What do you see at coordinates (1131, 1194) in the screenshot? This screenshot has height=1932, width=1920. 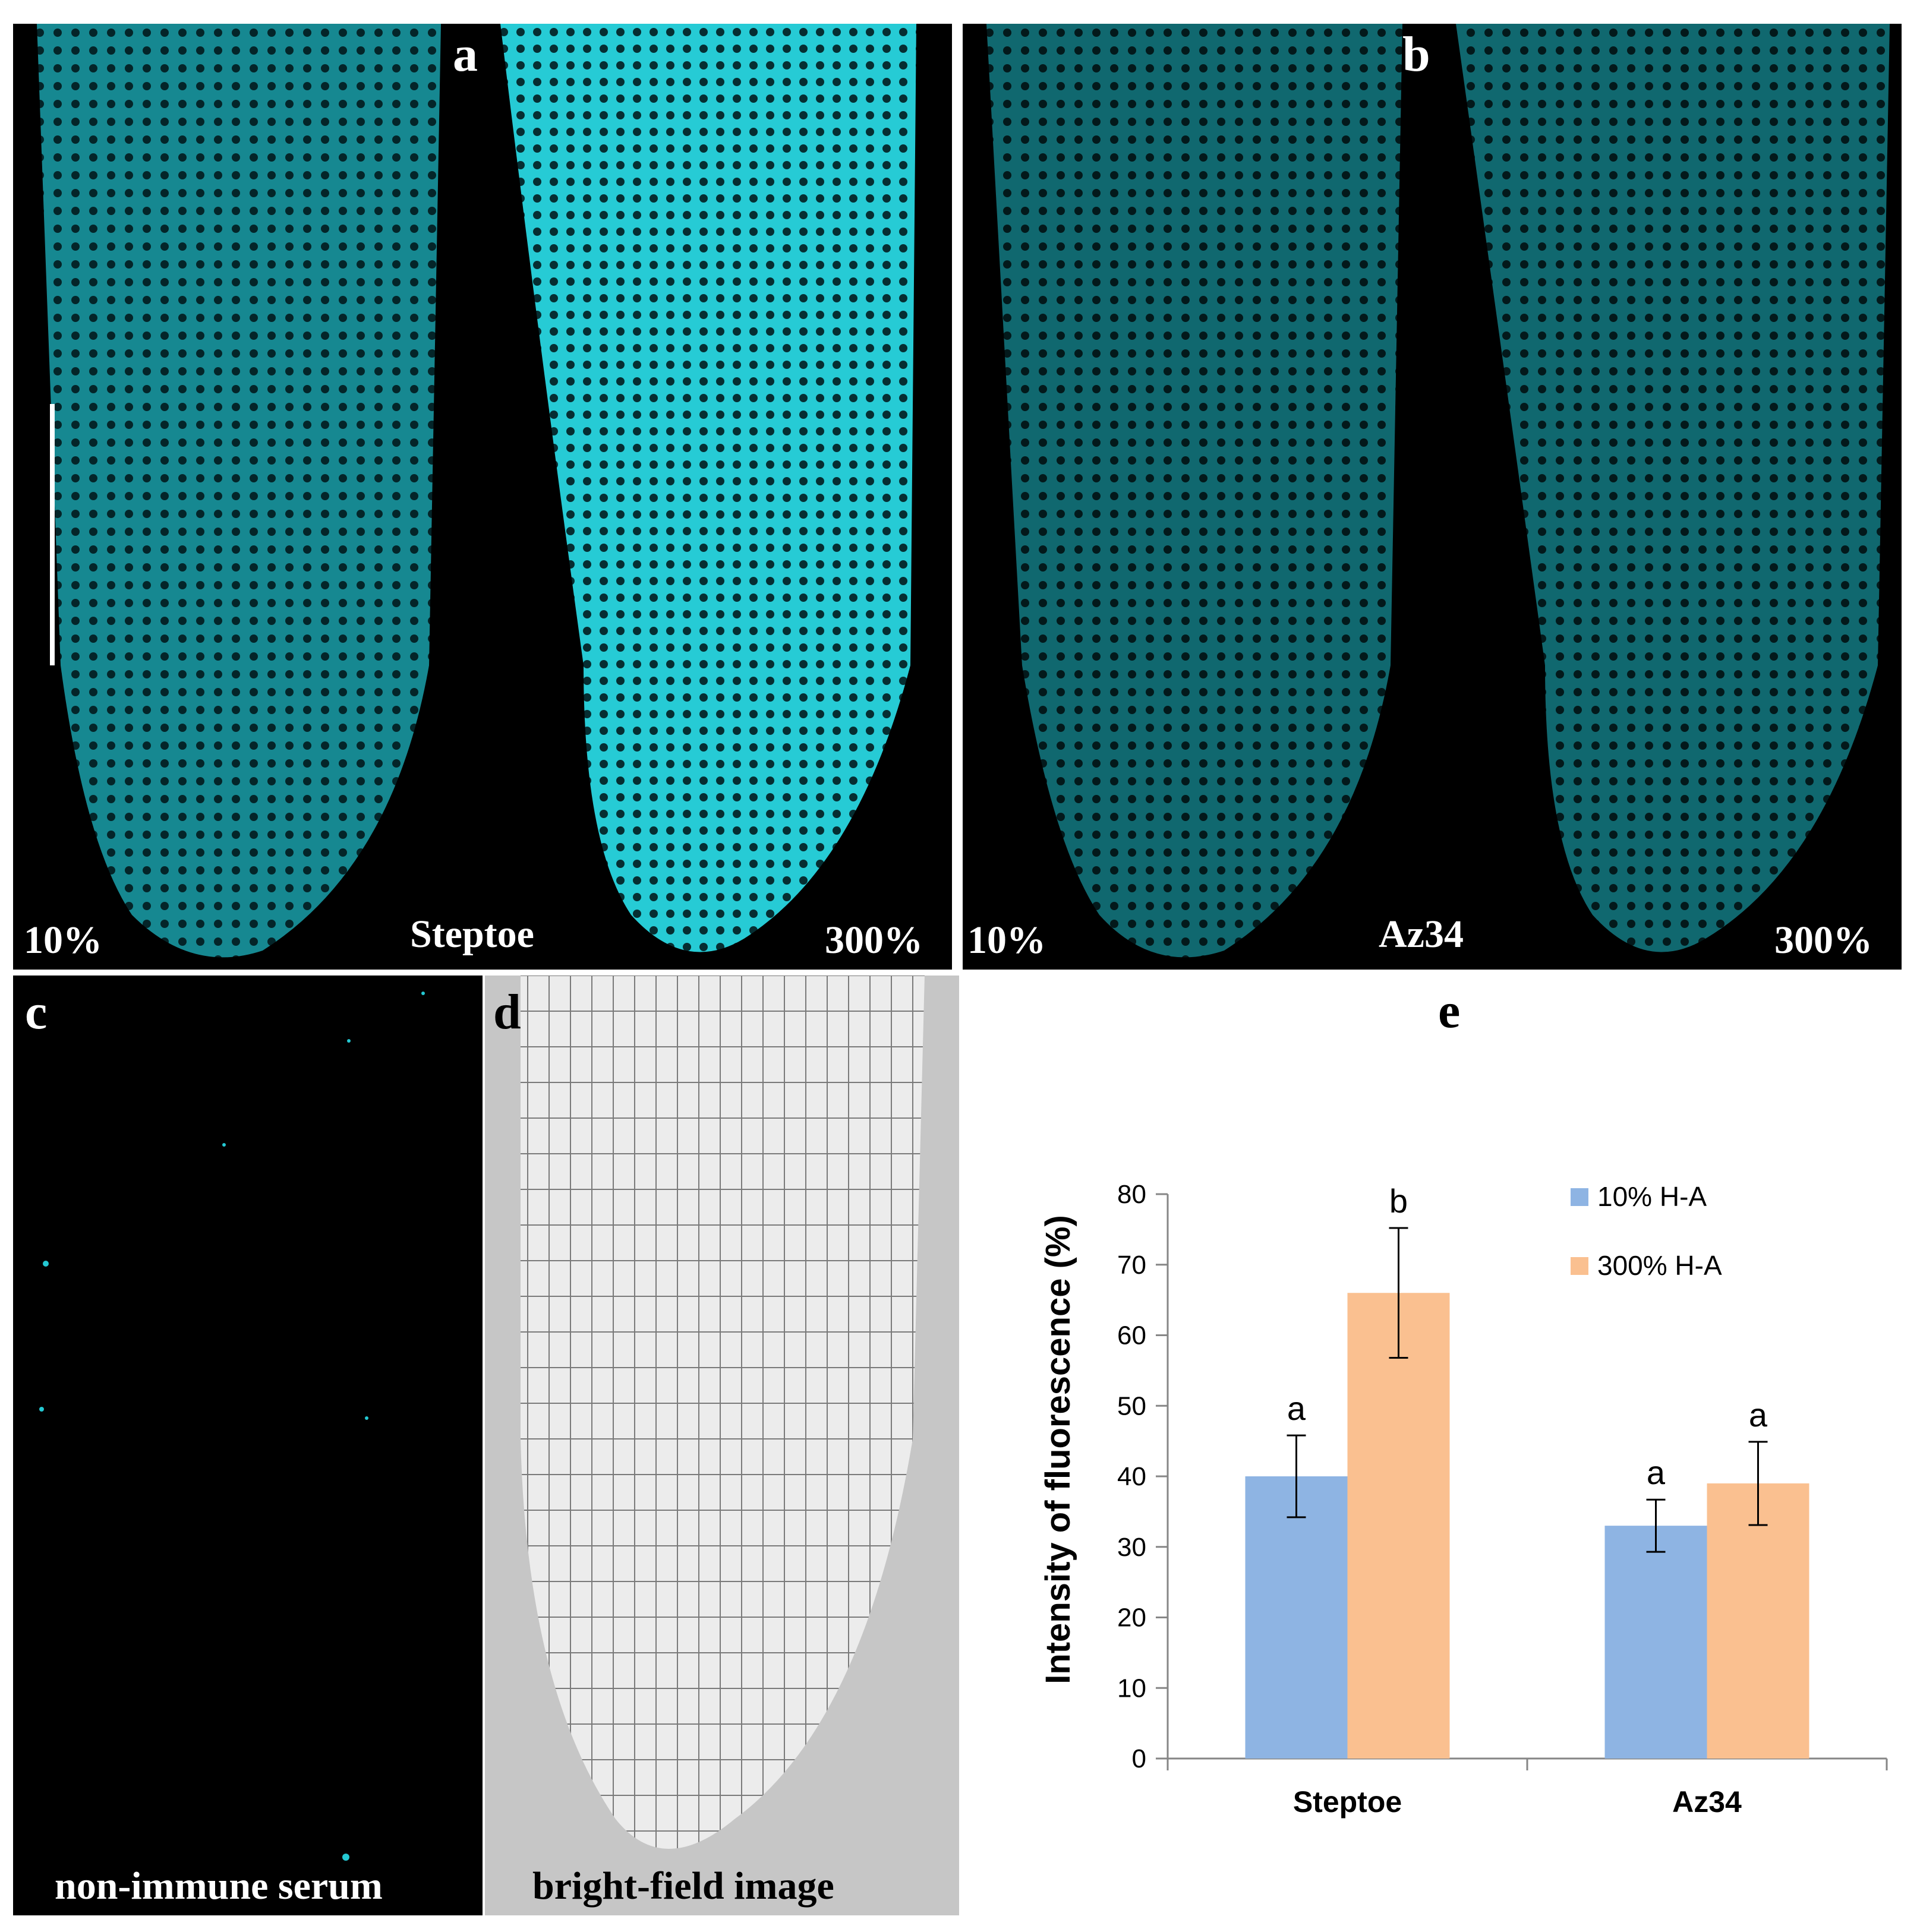 I see `y-tick-label: 80` at bounding box center [1131, 1194].